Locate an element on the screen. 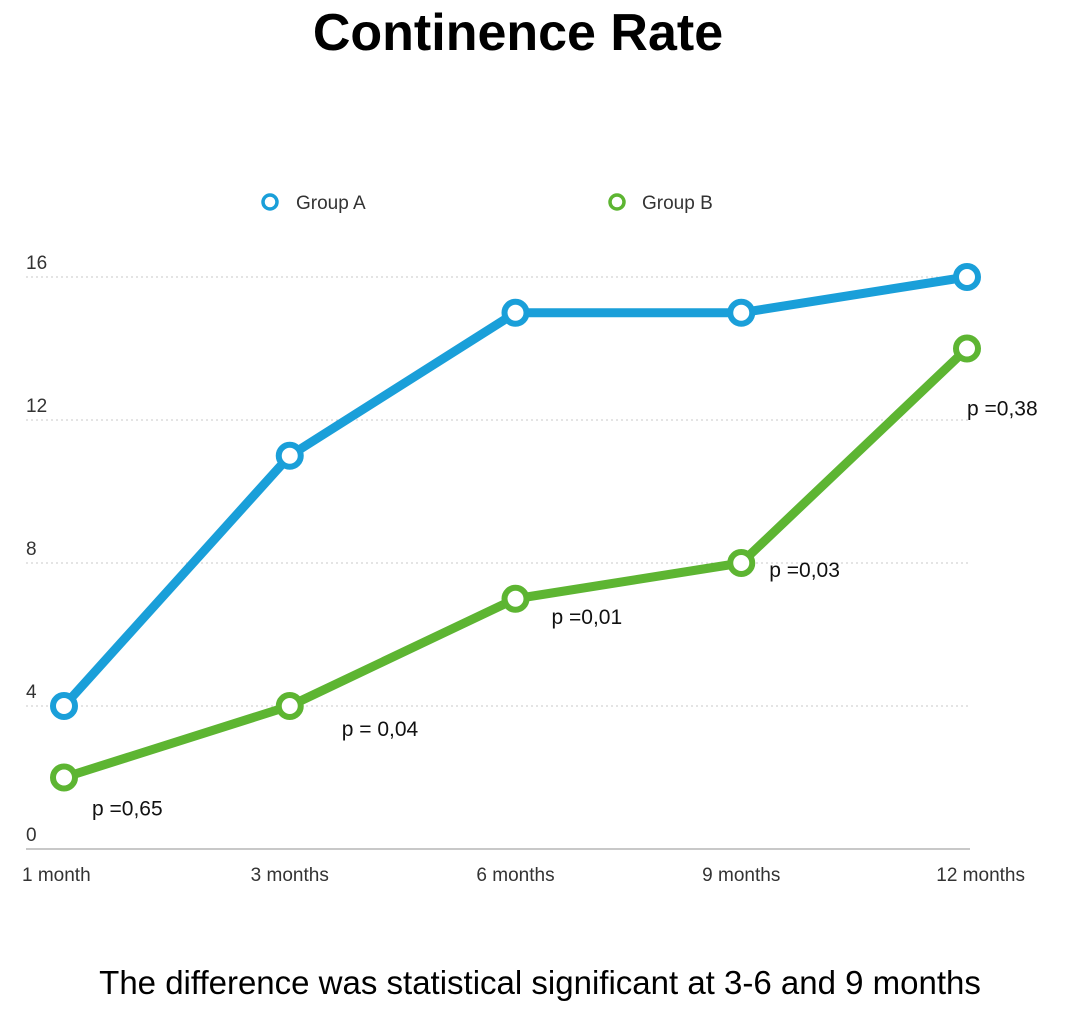  p-value-annotation: p =0,01 is located at coordinates (587, 617).